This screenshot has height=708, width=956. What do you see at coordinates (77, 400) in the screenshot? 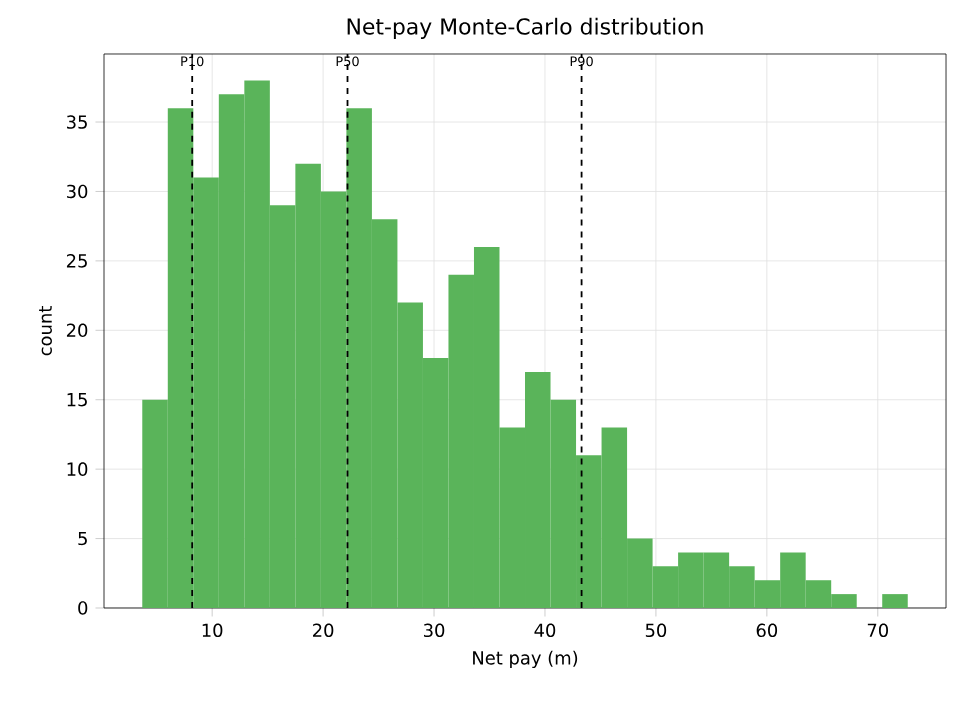
I see `y-tick-label: 15` at bounding box center [77, 400].